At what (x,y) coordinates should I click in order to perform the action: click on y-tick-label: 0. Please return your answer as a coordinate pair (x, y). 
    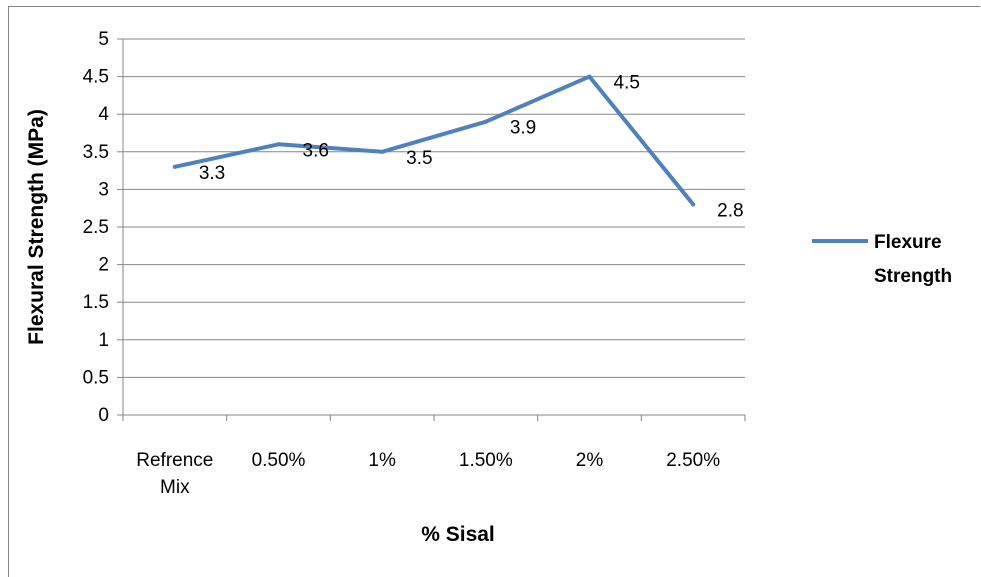
    Looking at the image, I should click on (103, 415).